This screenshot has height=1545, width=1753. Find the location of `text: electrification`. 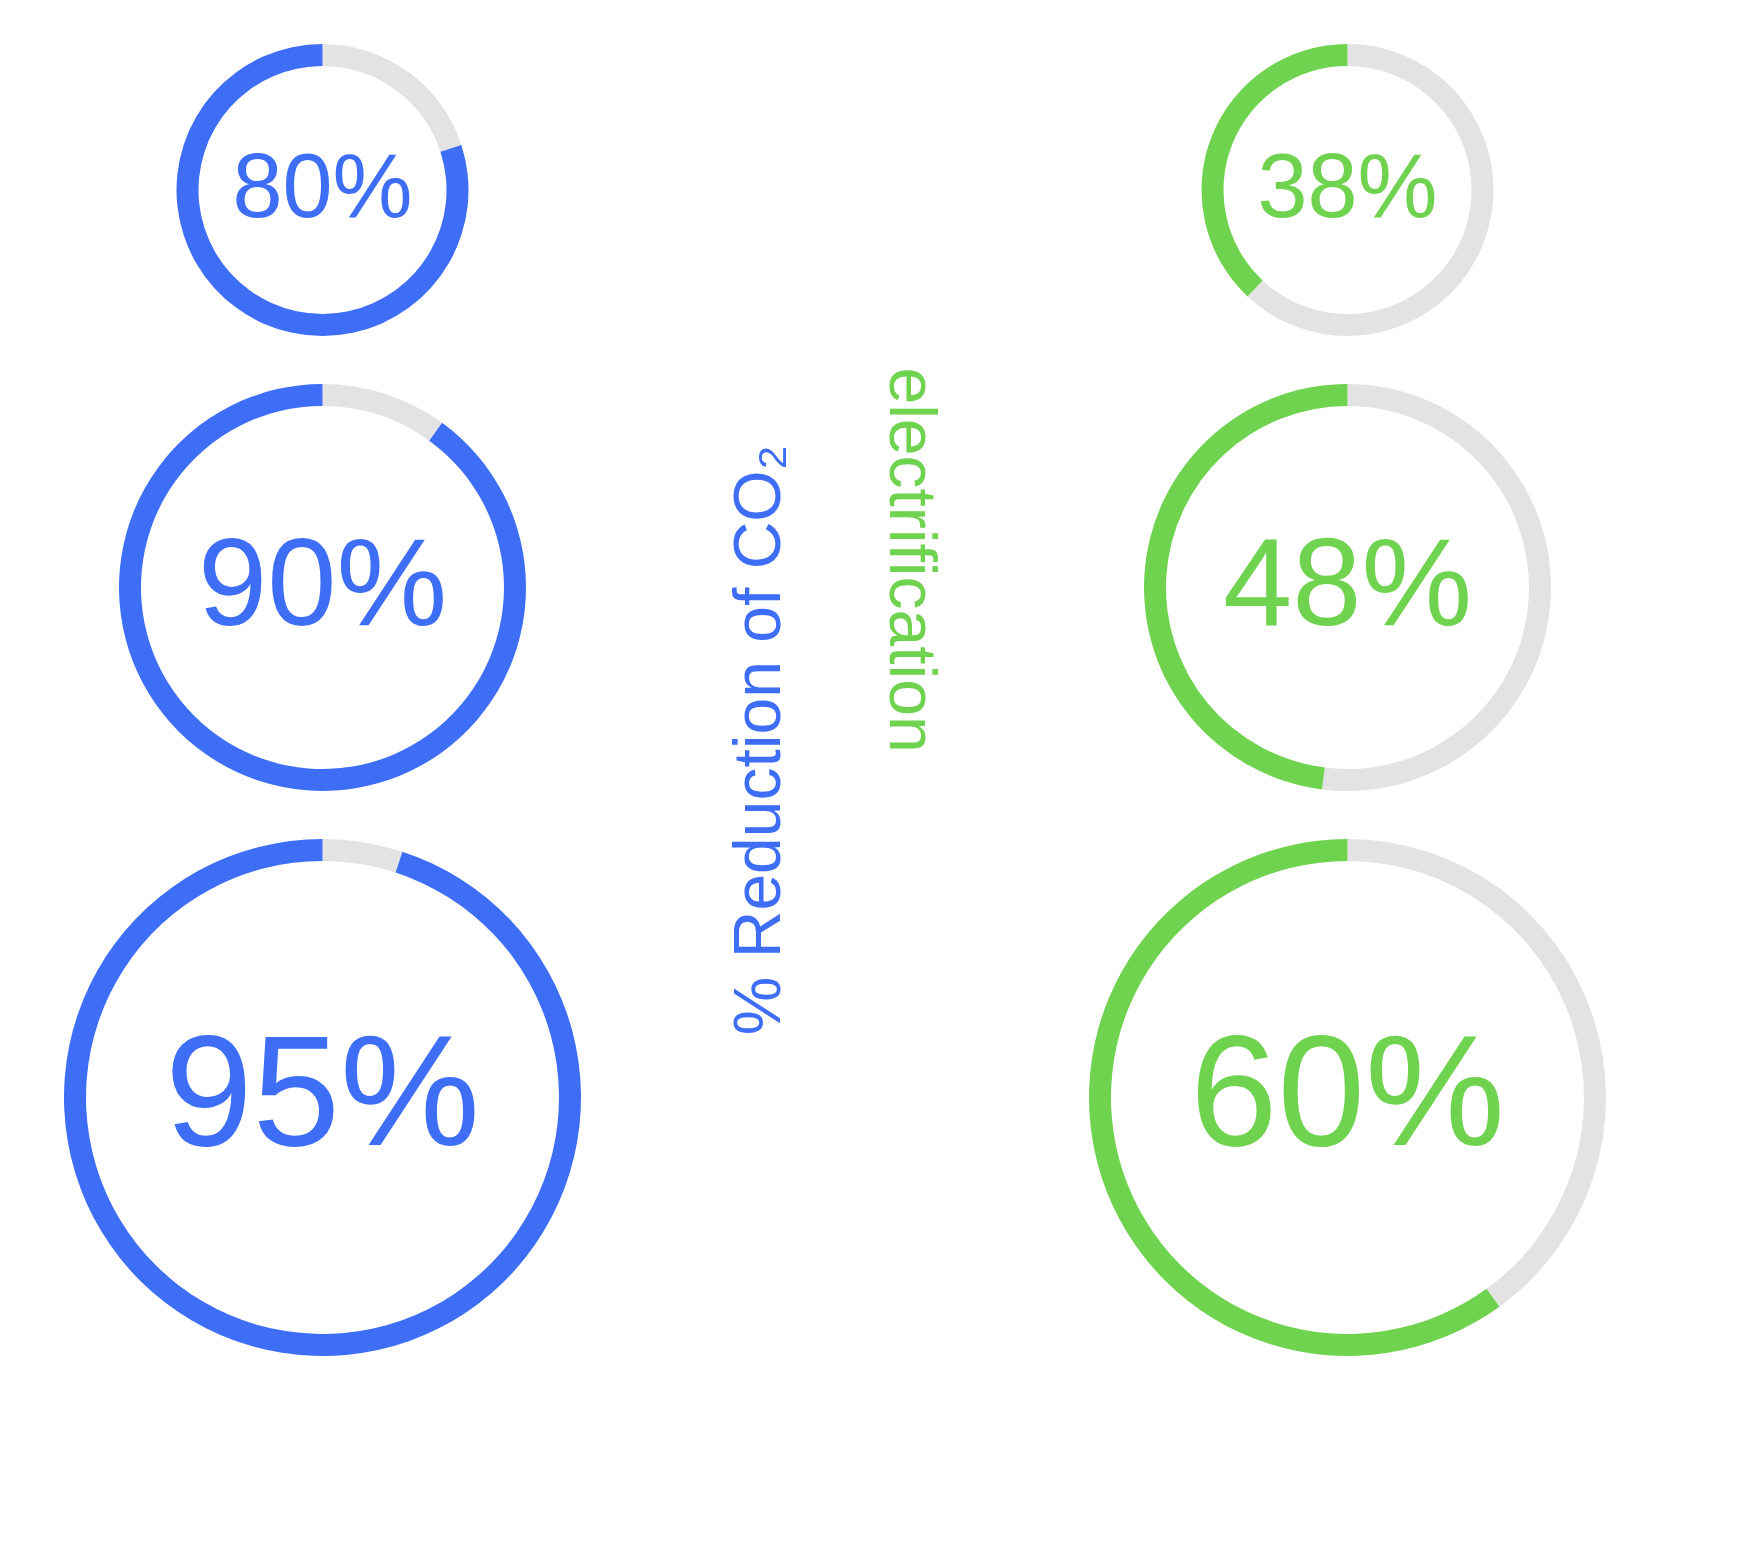

text: electrification is located at coordinates (913, 560).